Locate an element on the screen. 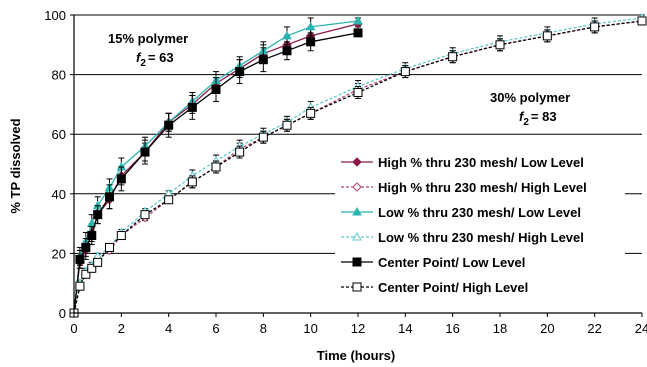 Image resolution: width=647 pixels, height=367 pixels. legend-entry-4: Low % thru 230 mesh/ High Level is located at coordinates (462, 237).